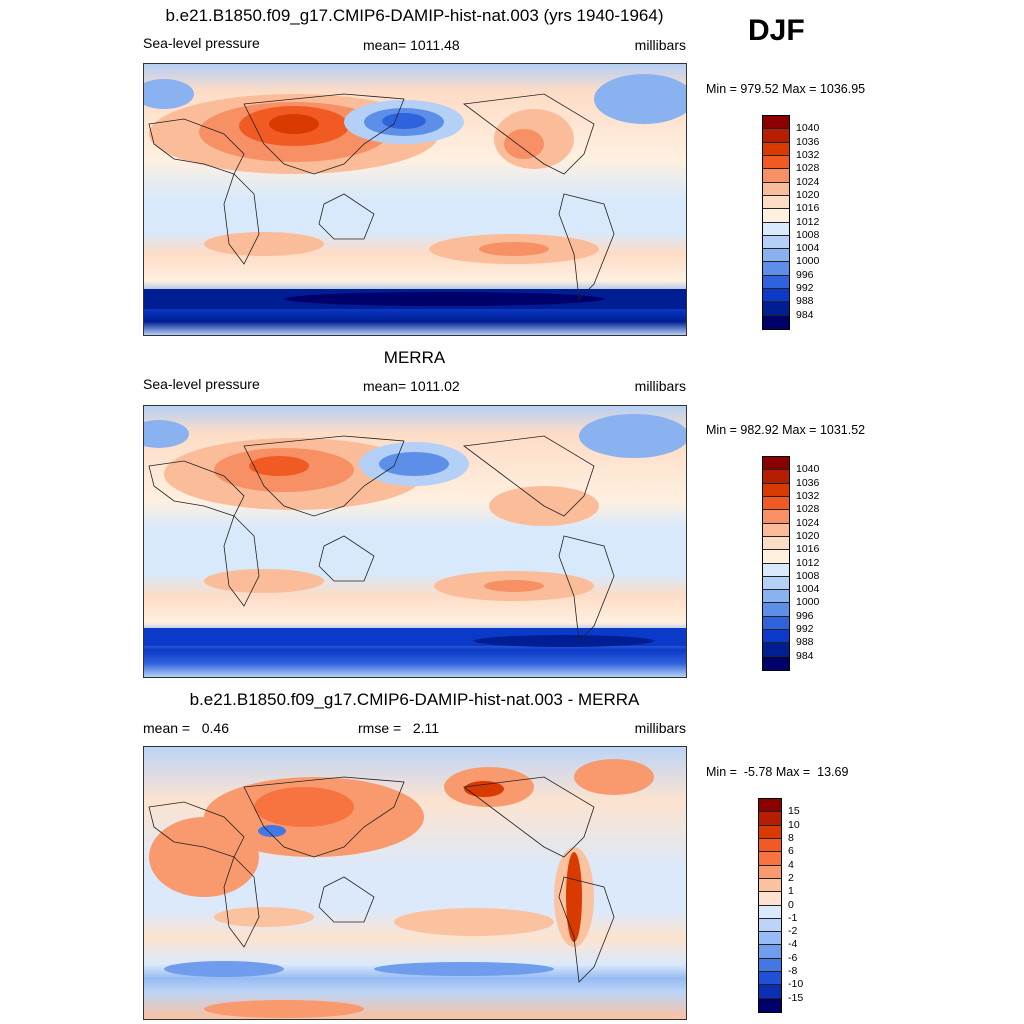 Image resolution: width=1024 pixels, height=1024 pixels. Describe the element at coordinates (808, 482) in the screenshot. I see `colorbar-tick-label: 1036` at that location.